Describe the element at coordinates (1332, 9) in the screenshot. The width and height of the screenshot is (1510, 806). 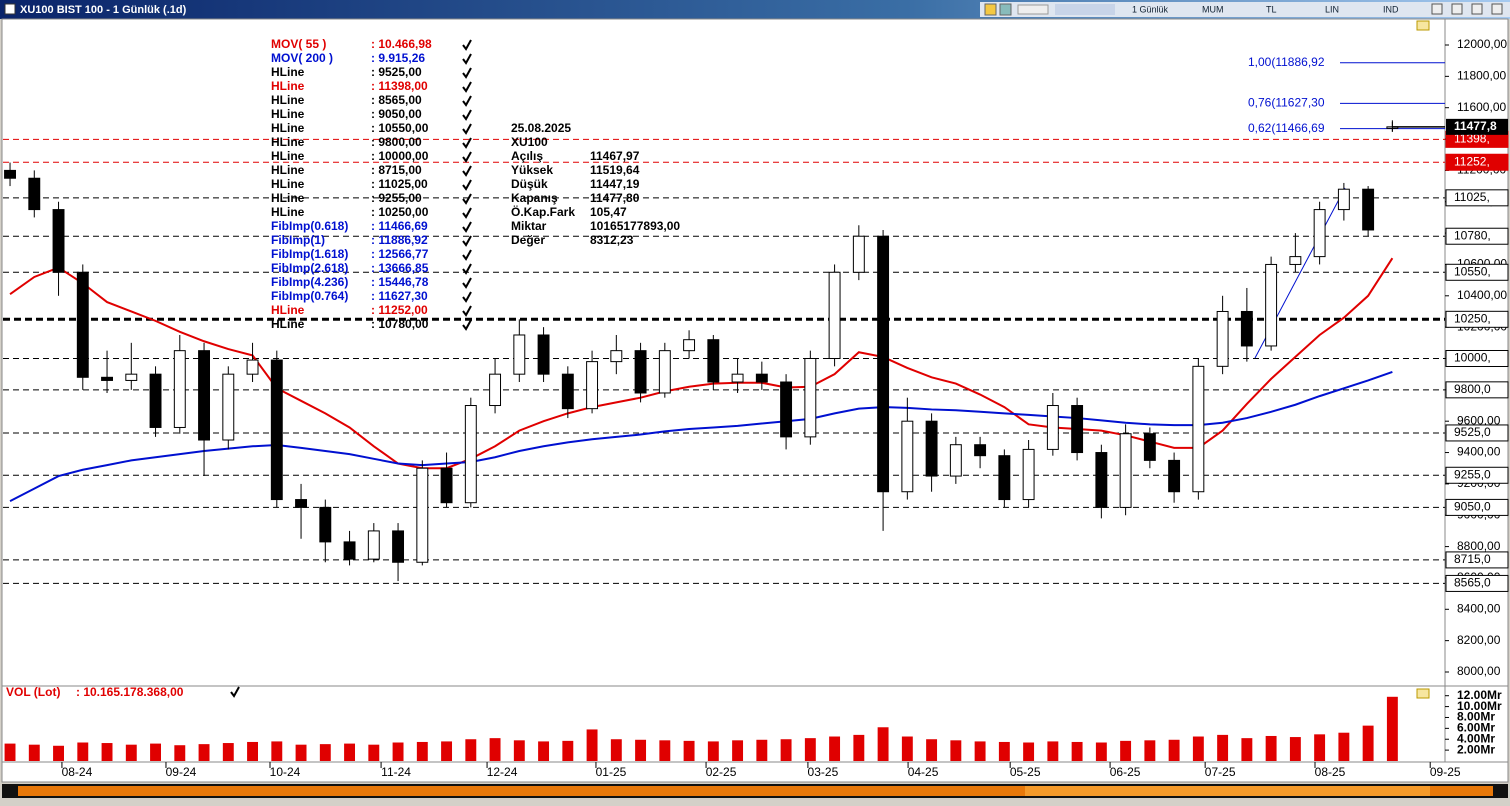
I see `toolbar-button: LIN` at that location.